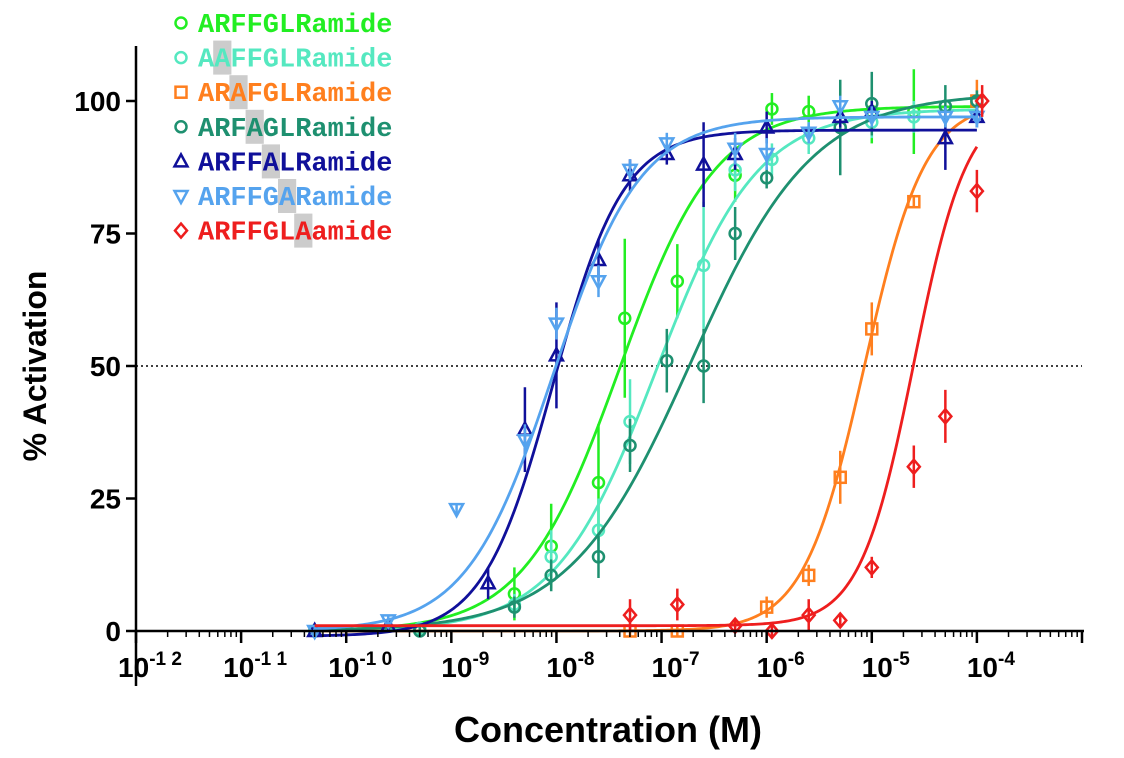 The height and width of the screenshot is (758, 1124). Describe the element at coordinates (676, 666) in the screenshot. I see `x-tick-label: 10⁻⁷` at that location.